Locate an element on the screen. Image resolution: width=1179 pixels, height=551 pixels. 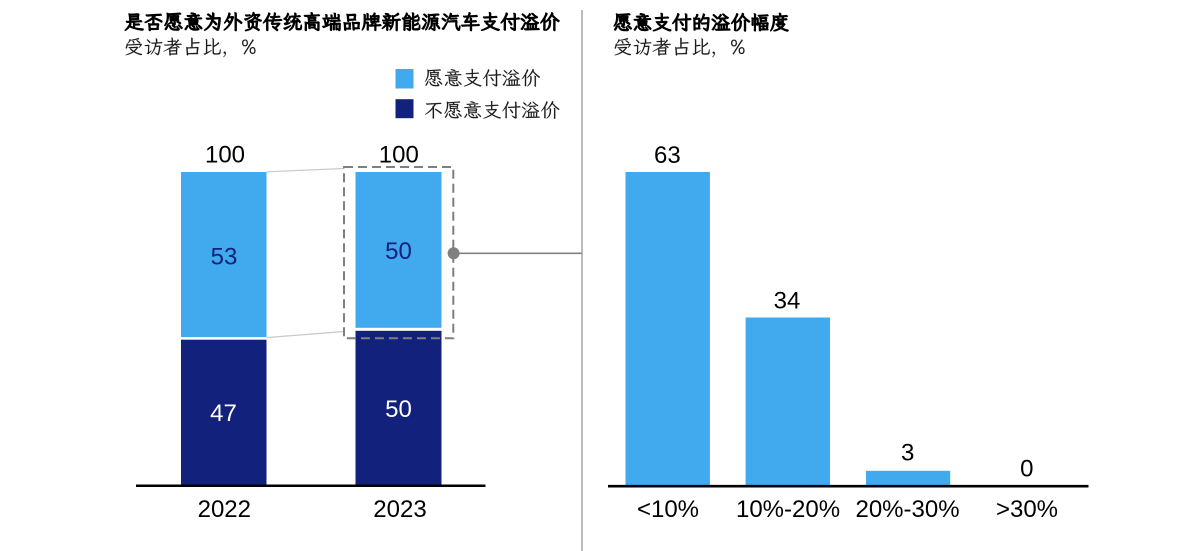
svg-text: 47 is located at coordinates (223, 413).